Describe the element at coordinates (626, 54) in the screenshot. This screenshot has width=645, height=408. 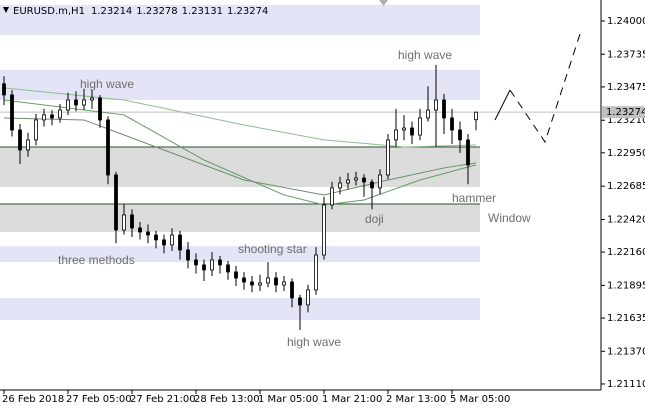
I see `y-tick-label: 1.23735` at that location.